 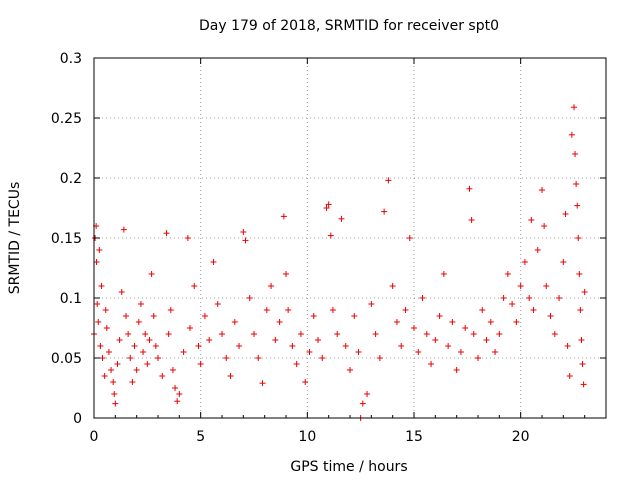 I want to click on y-tick-label: 0.25, so click(x=66, y=119).